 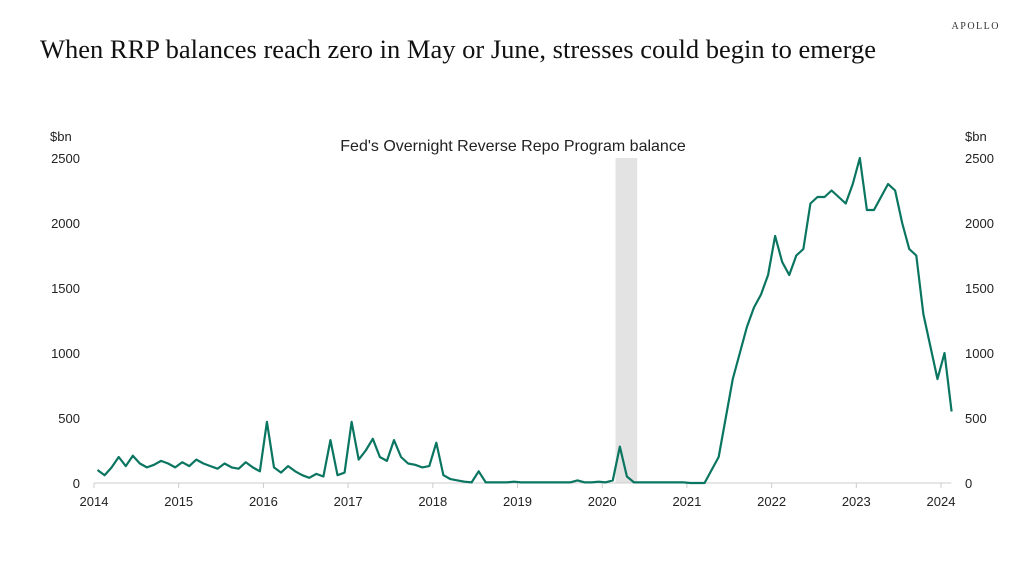 I want to click on x-tick-label: 2022, so click(x=771, y=501).